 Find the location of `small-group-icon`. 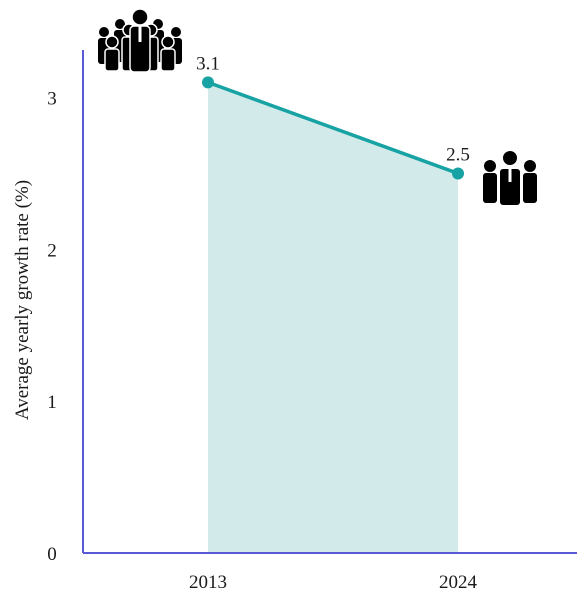

small-group-icon is located at coordinates (510, 178).